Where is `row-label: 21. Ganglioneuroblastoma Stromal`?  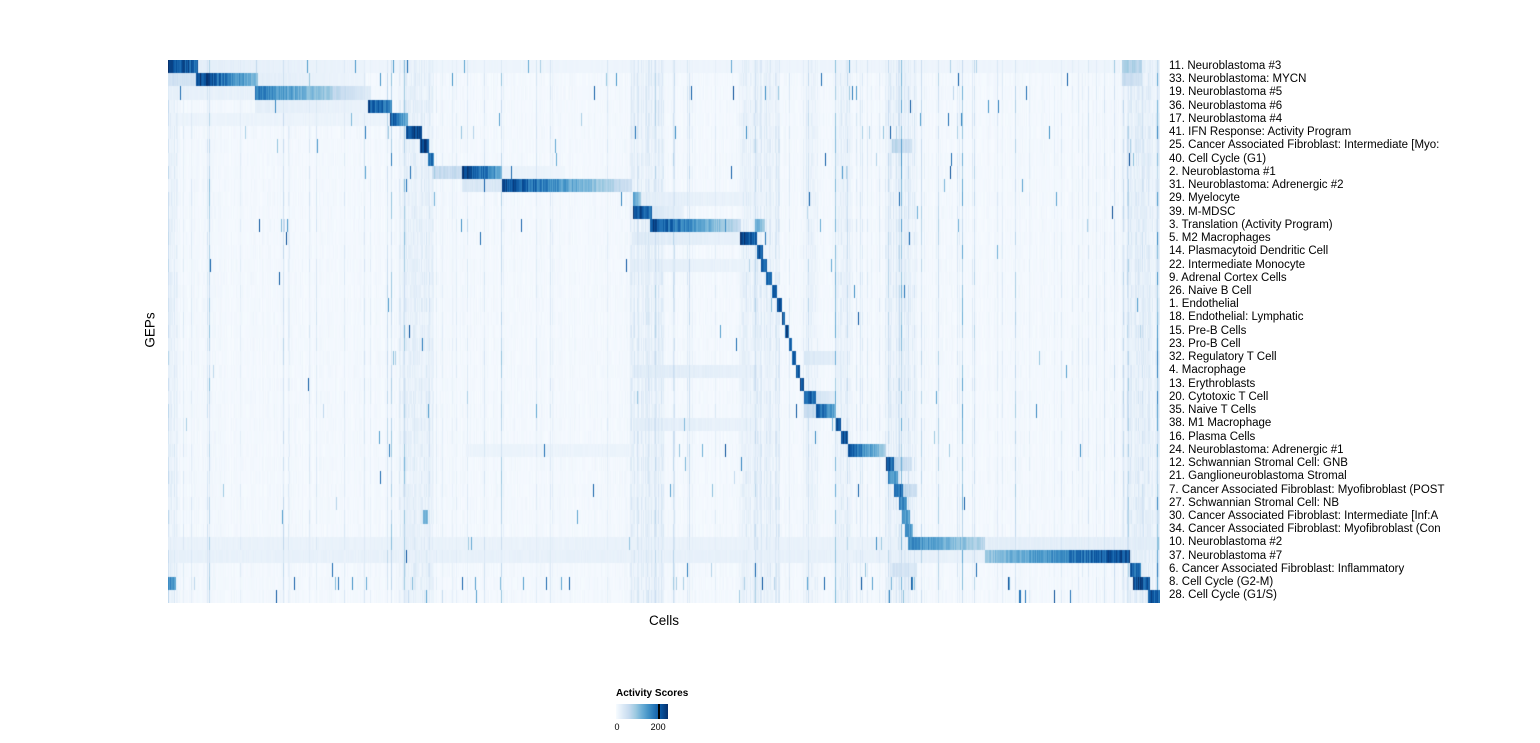
row-label: 21. Ganglioneuroblastoma Stromal is located at coordinates (1258, 476).